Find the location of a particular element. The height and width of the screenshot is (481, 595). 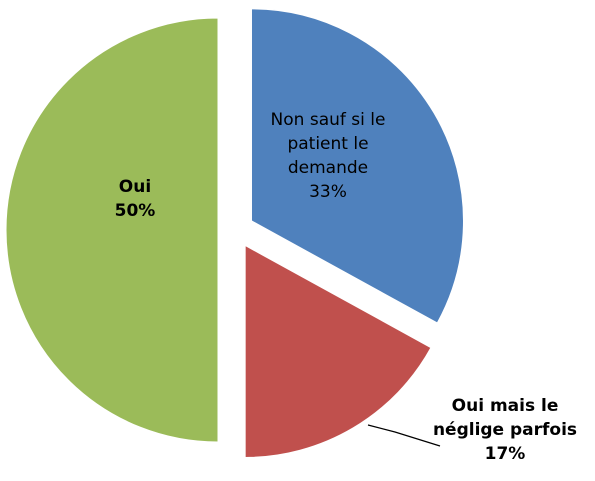

category-name: Non sauf si le patient le demande is located at coordinates (328, 144).